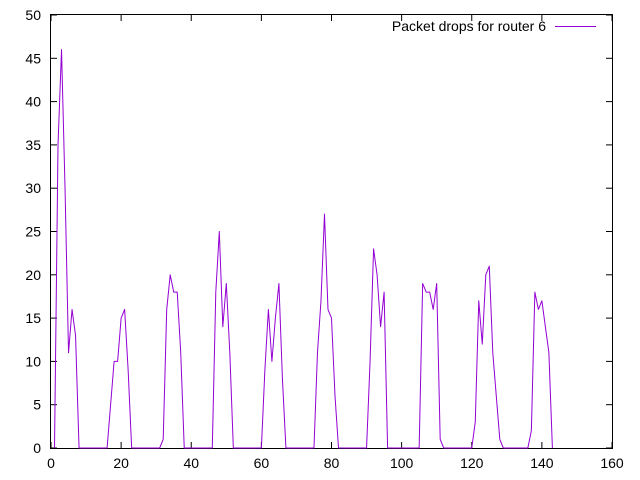 This screenshot has width=640, height=480. What do you see at coordinates (33, 15) in the screenshot?
I see `y-tick-label: 50` at bounding box center [33, 15].